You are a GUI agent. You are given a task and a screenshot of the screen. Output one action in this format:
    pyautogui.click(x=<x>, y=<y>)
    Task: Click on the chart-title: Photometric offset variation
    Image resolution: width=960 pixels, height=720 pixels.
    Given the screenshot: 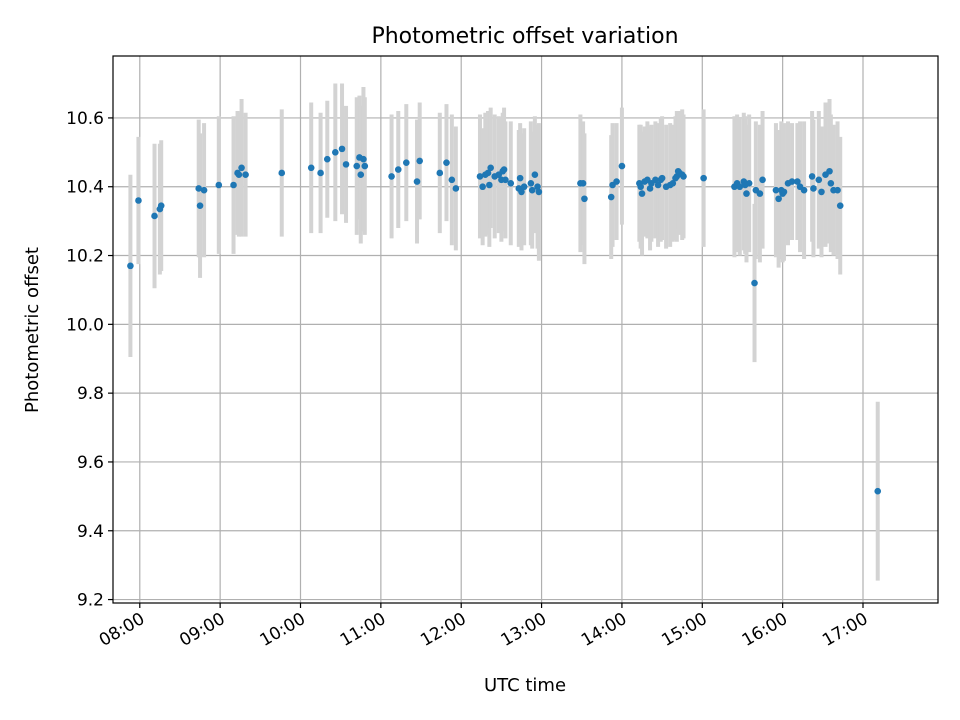 What is the action you would take?
    pyautogui.click(x=524, y=36)
    